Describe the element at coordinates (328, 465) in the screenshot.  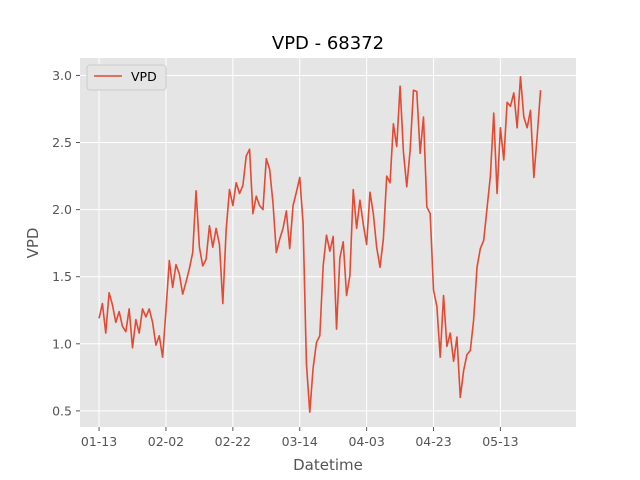
I see `x-axis-label: Datetime` at that location.